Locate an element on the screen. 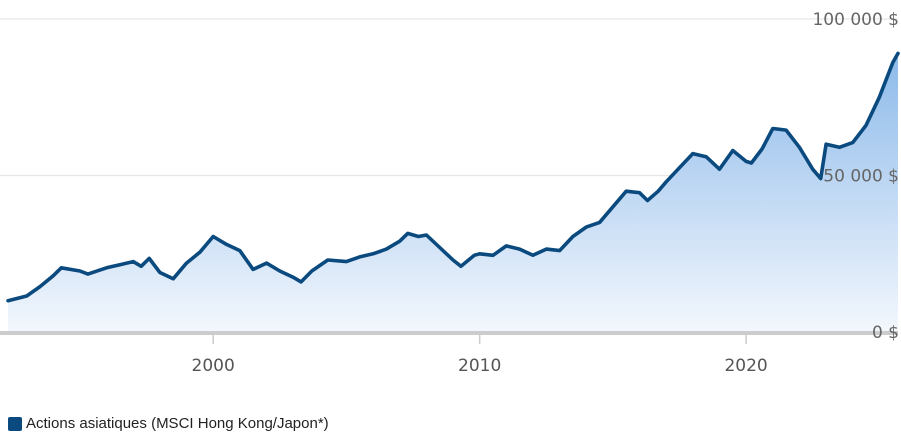 This screenshot has height=434, width=901. y-tick-label: 50 000 $ is located at coordinates (861, 177).